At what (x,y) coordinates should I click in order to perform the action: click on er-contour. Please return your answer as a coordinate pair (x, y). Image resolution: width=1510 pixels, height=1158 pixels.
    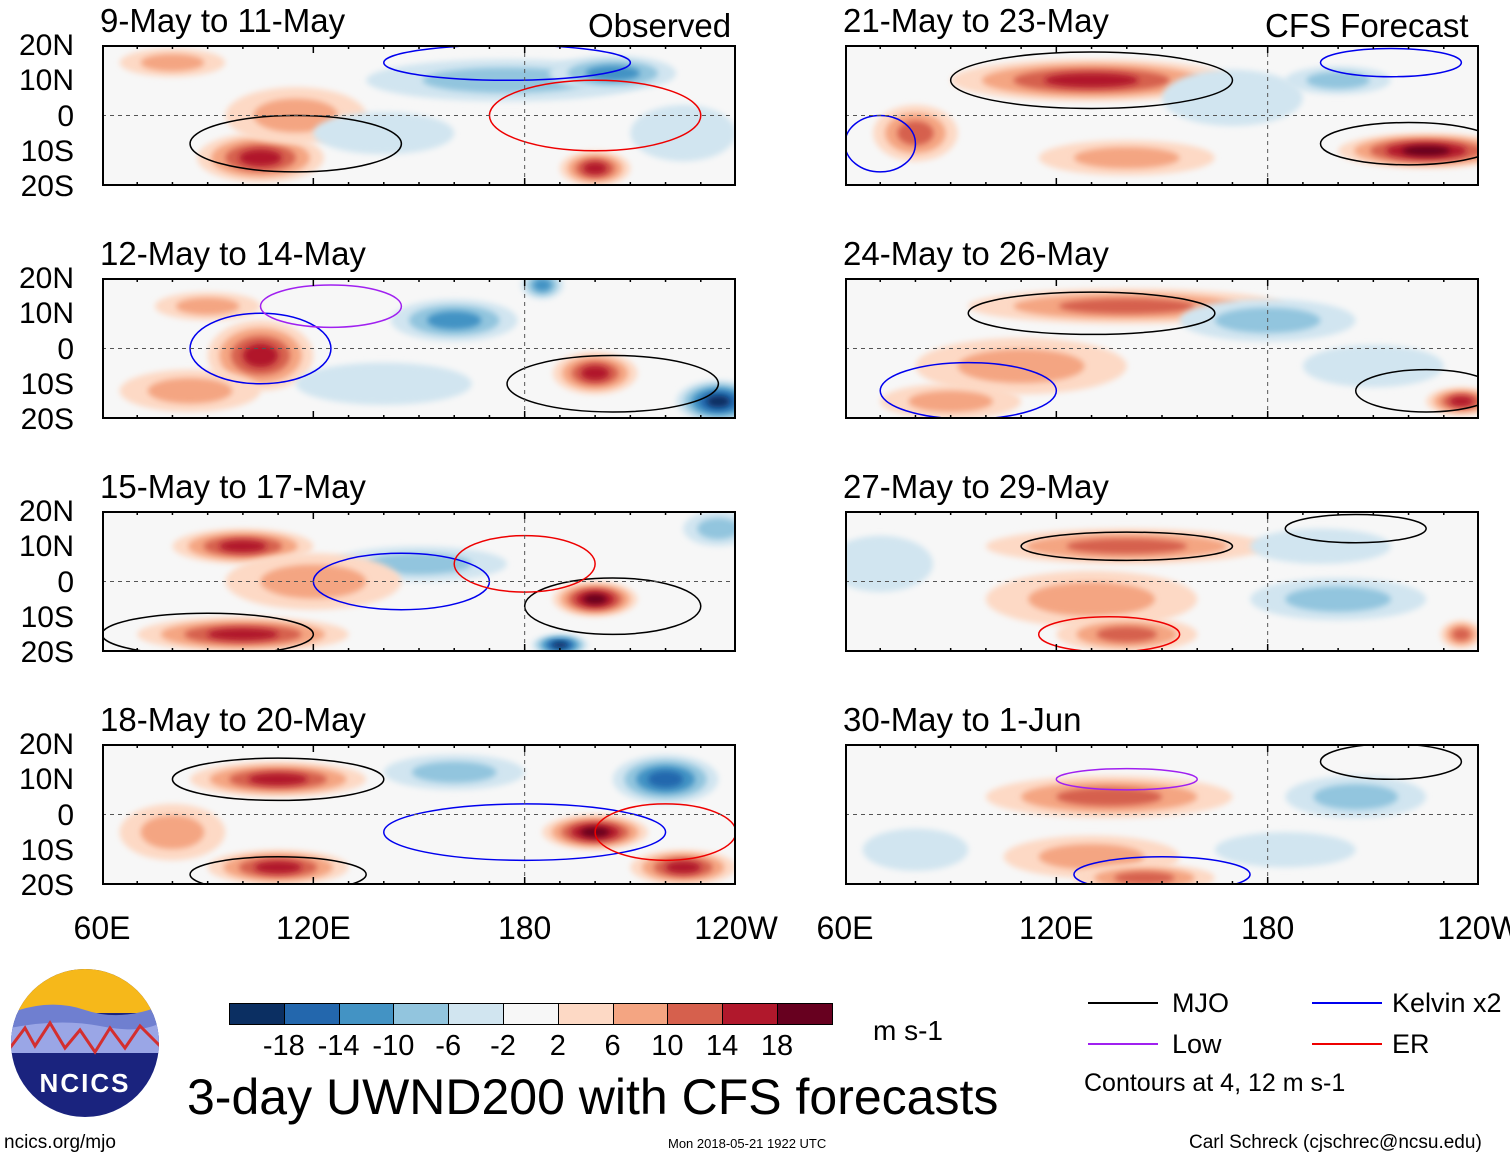
    Looking at the image, I should click on (1109, 634).